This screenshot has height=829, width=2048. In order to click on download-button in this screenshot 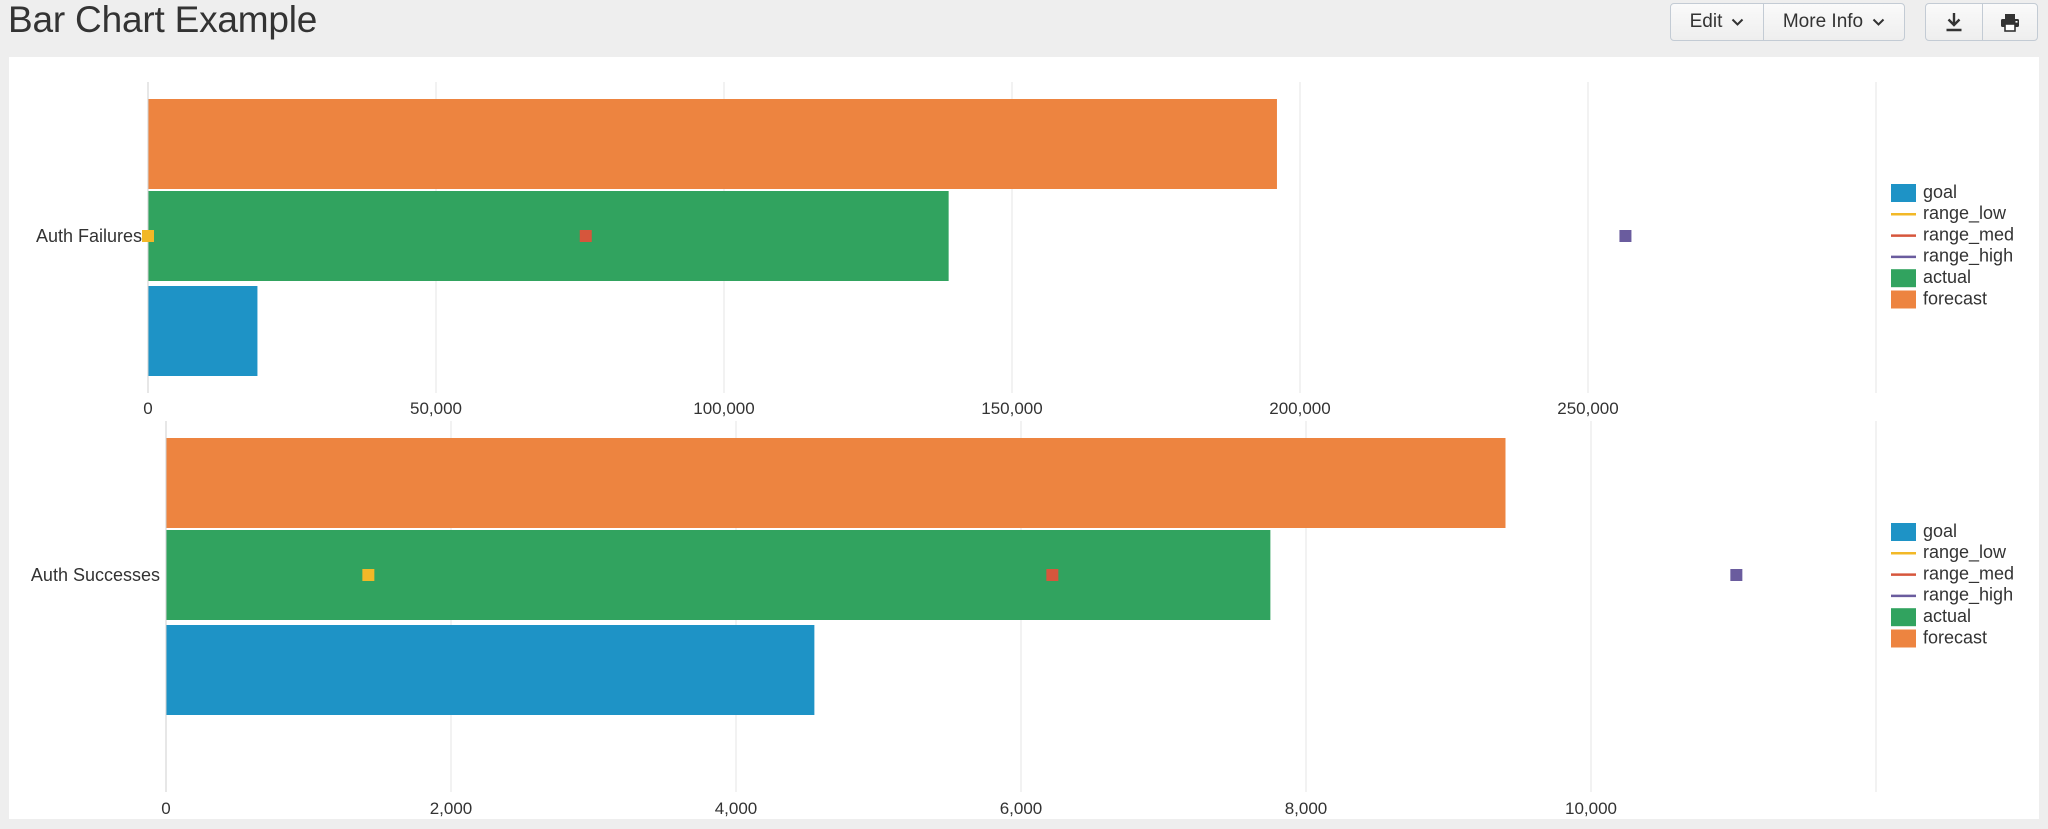, I will do `click(1954, 22)`.